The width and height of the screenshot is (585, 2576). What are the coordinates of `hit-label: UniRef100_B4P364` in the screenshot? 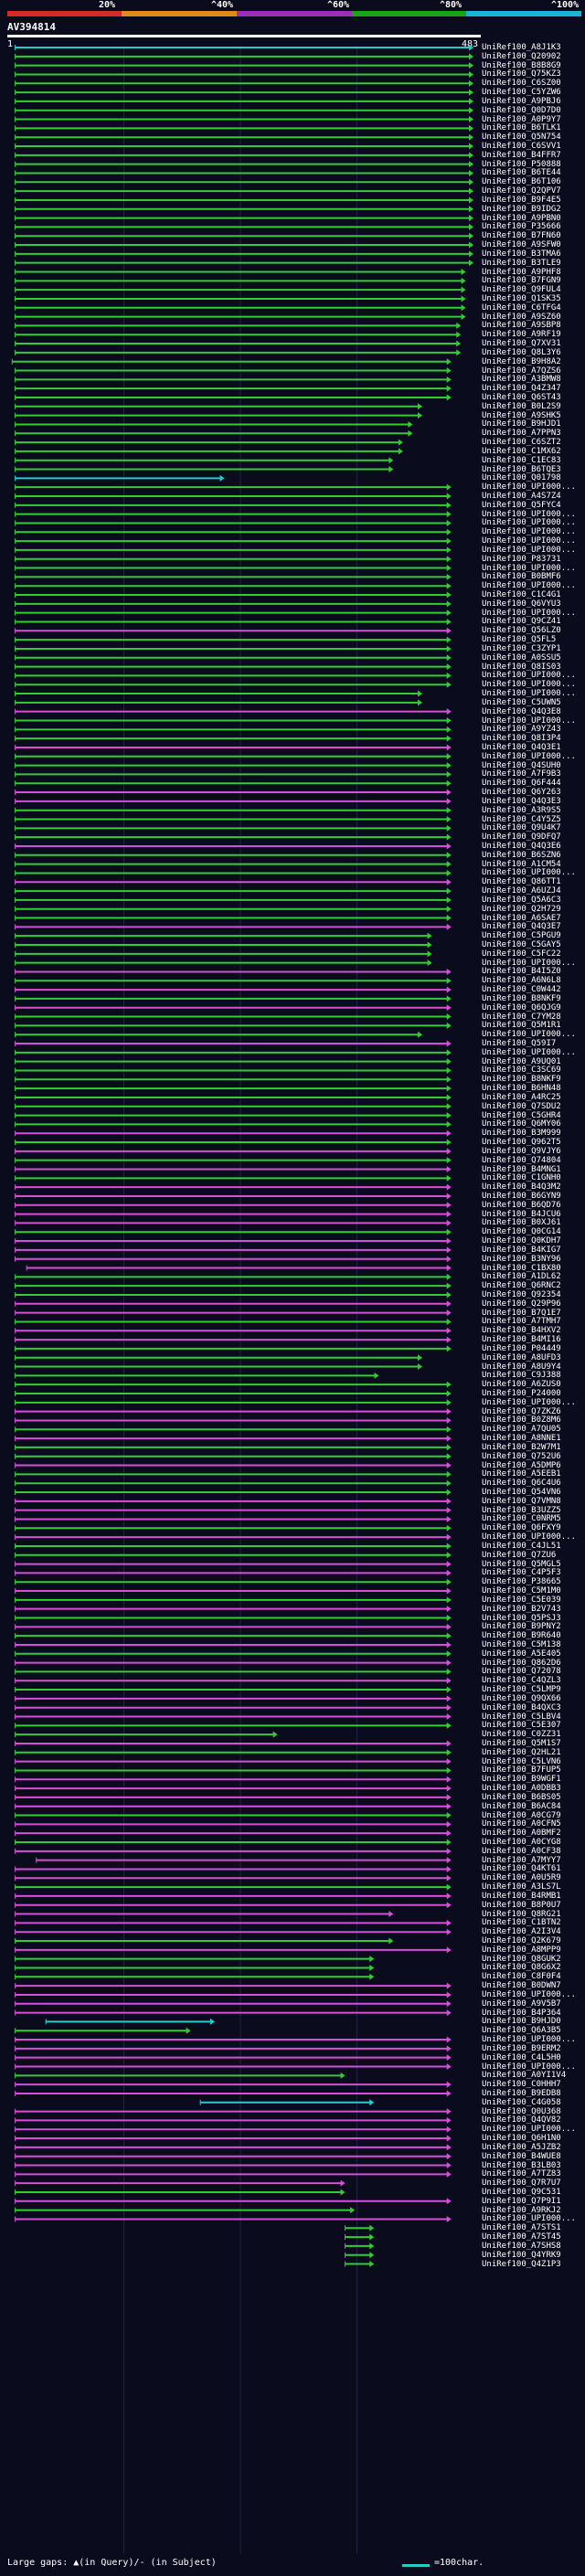 It's located at (521, 2013).